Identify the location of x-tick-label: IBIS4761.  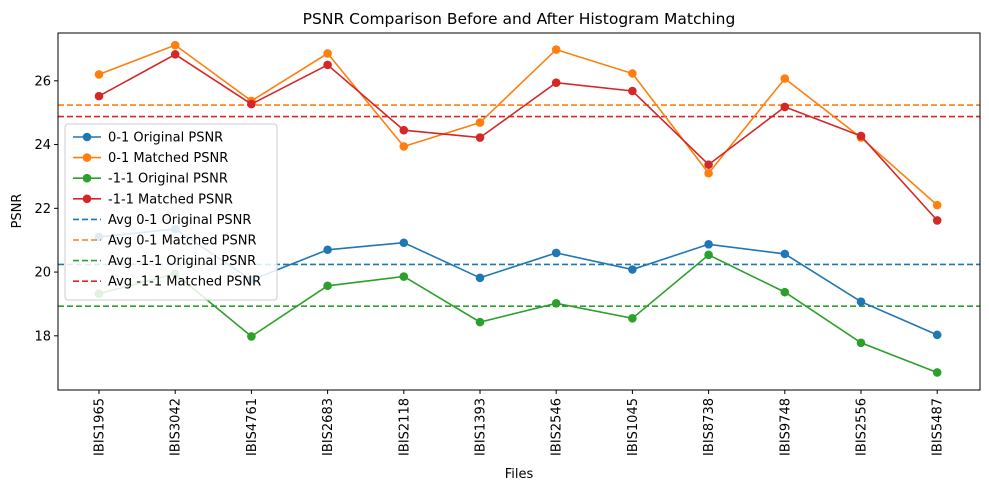
(252, 427).